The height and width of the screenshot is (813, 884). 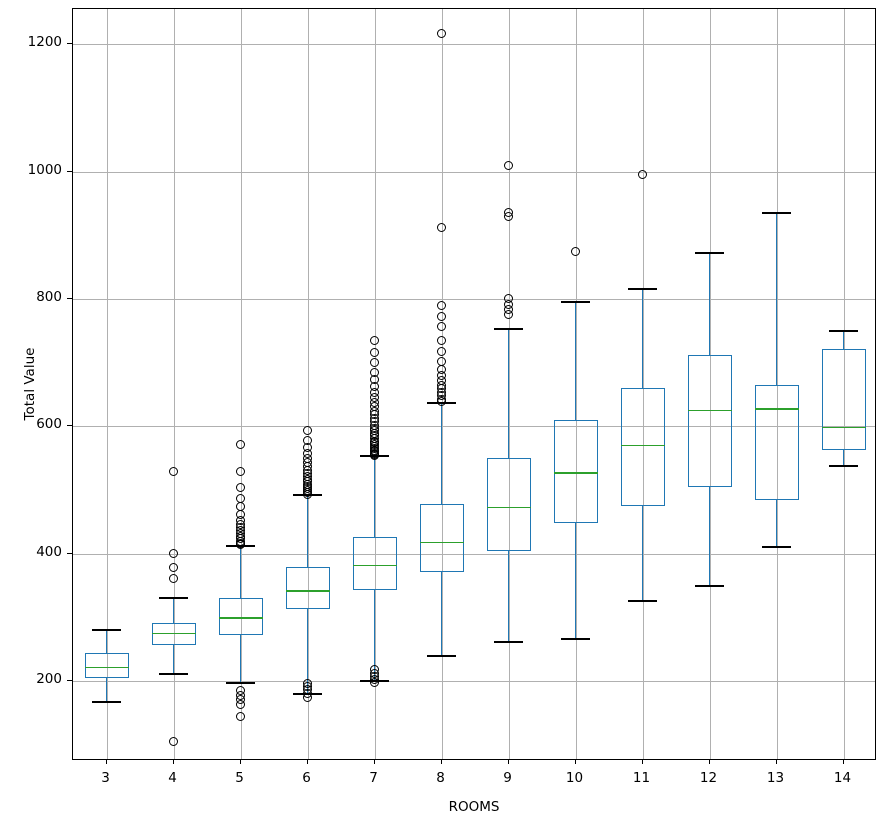 What do you see at coordinates (44, 42) in the screenshot?
I see `y-axis-tick-label: 1200` at bounding box center [44, 42].